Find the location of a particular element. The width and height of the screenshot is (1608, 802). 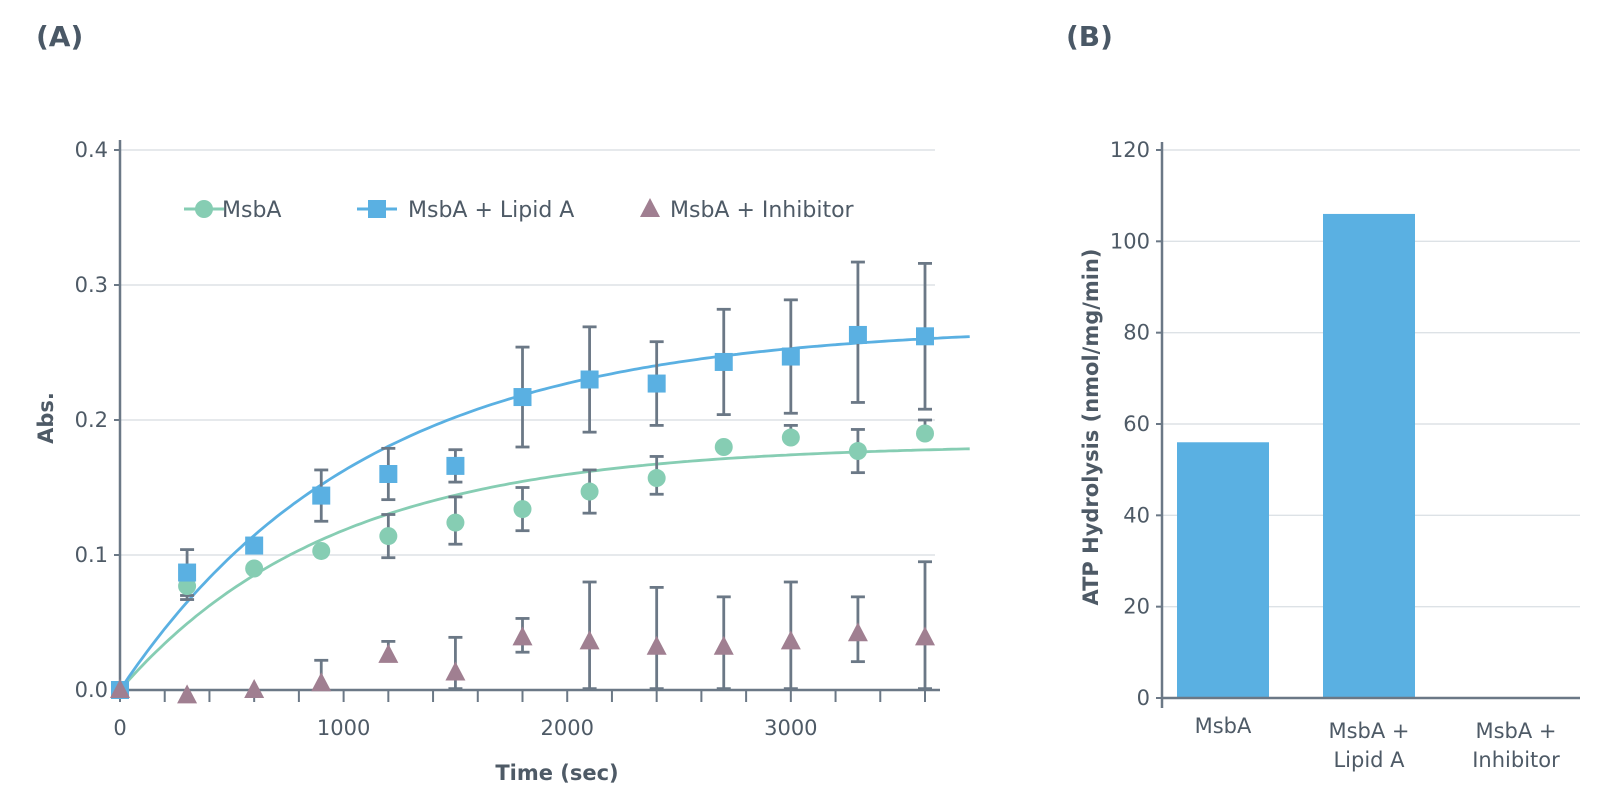

chart-b-y-tick-label-1: 20 is located at coordinates (1136, 607).